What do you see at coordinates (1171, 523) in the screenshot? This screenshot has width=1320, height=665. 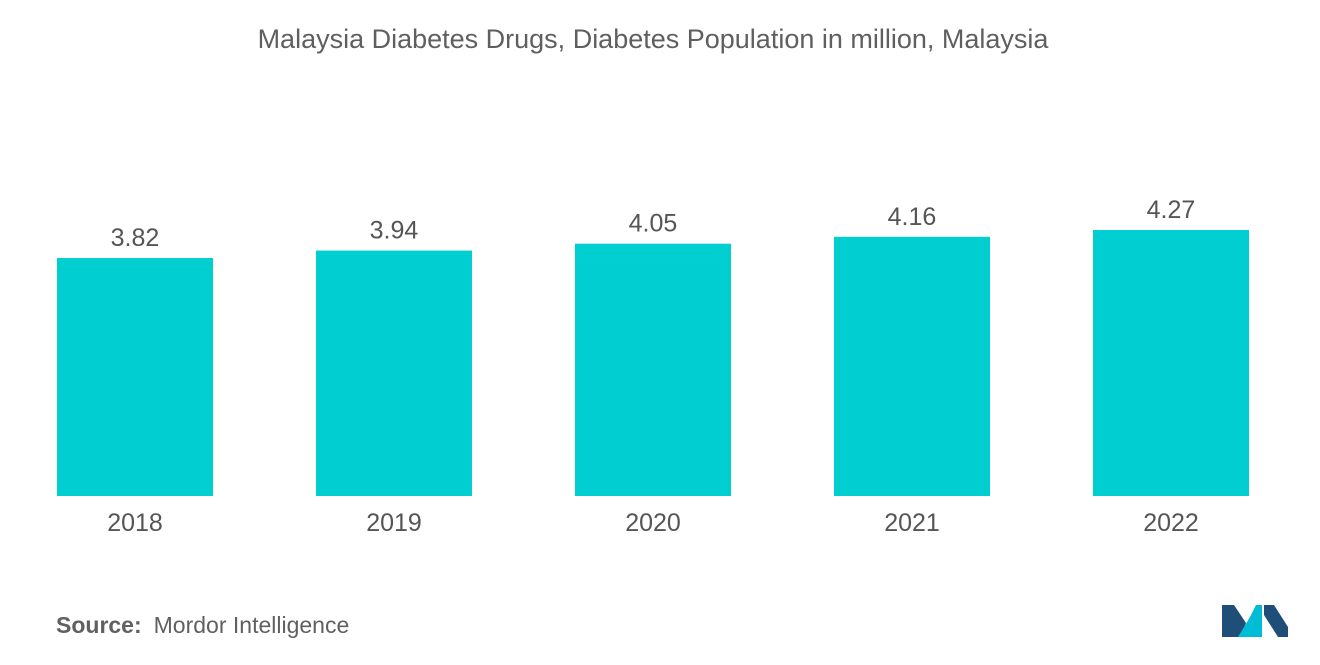 I see `x-tick-label-2022: 2022` at bounding box center [1171, 523].